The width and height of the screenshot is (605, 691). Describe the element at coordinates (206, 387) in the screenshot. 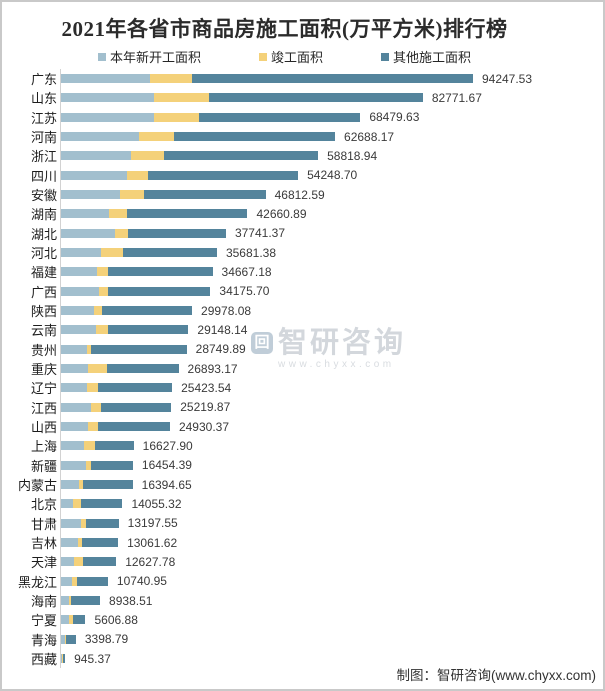

I see `value-label: 25423.54` at that location.